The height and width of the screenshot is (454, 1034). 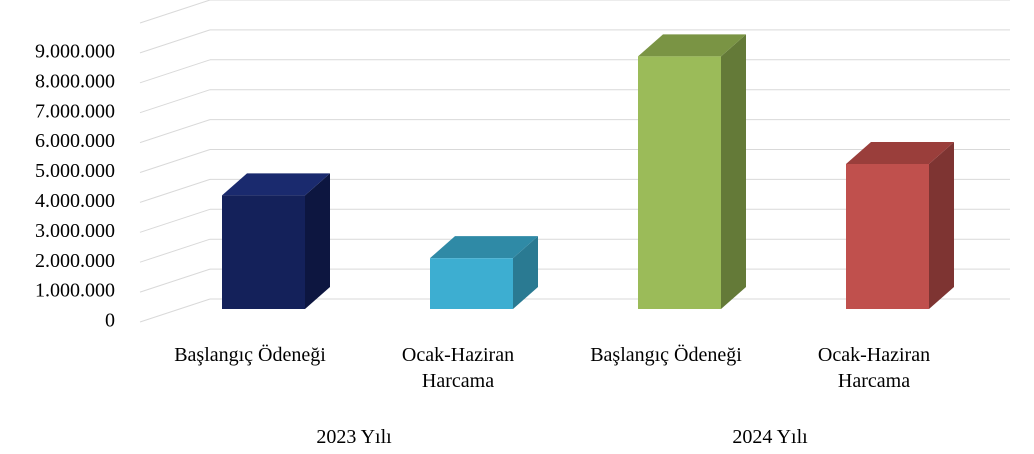 What do you see at coordinates (75, 111) in the screenshot?
I see `y-tick-label: 7.000.000` at bounding box center [75, 111].